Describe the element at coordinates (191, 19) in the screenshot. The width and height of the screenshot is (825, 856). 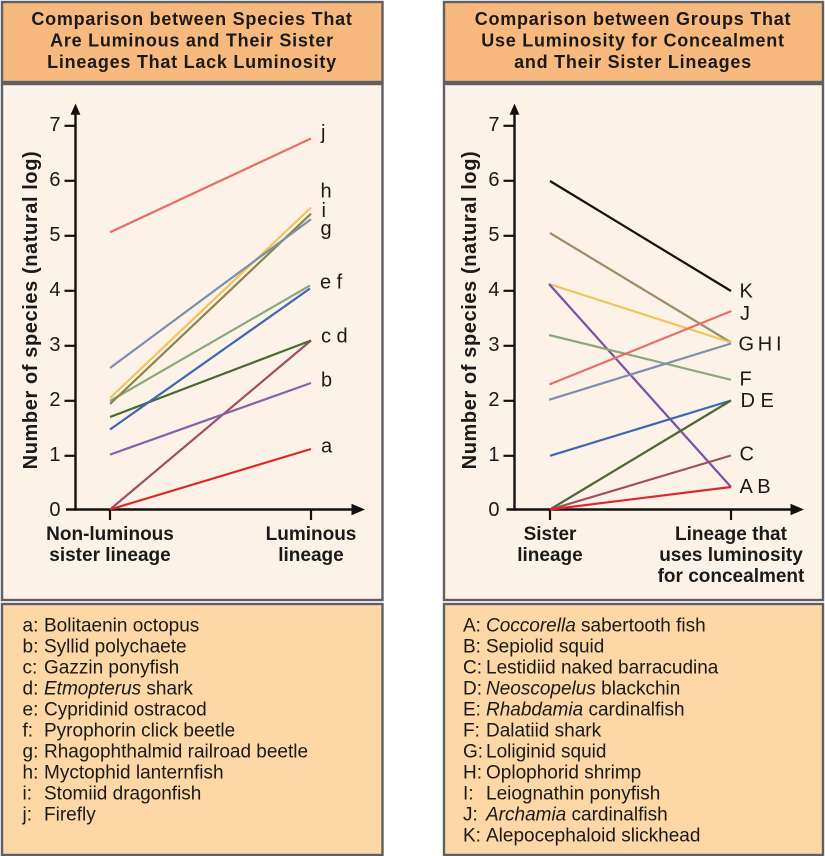
I see `svg-text:Comparison between Species Tha: Comparison between Species That` at that location.